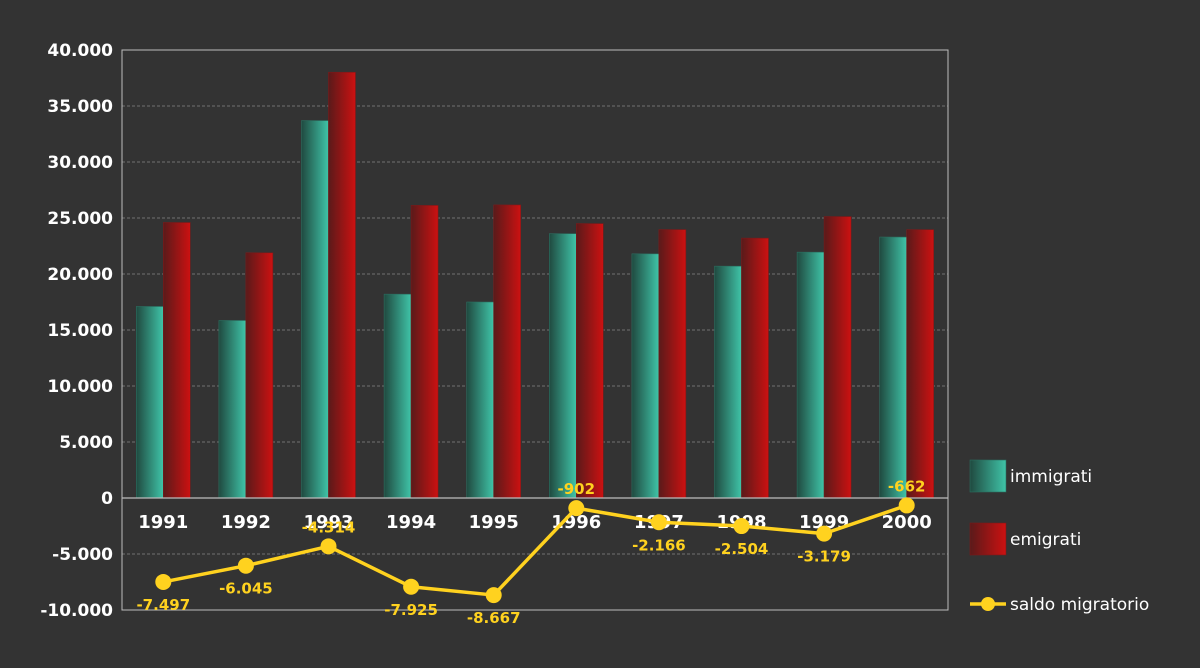  Describe the element at coordinates (1079, 605) in the screenshot. I see `legend-label: saldo migratorio` at that location.